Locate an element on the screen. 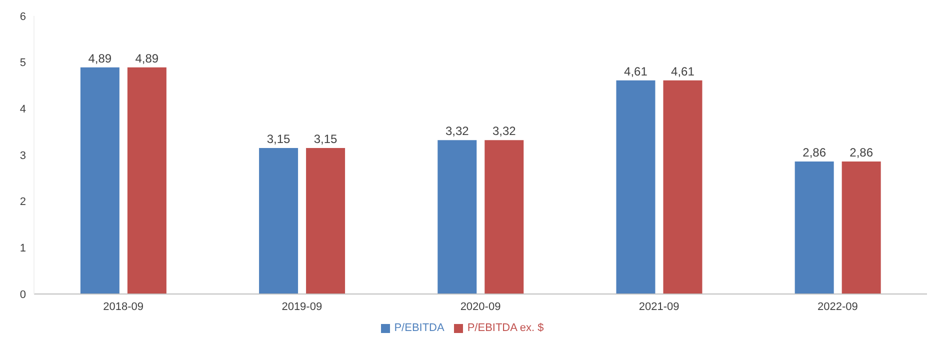 The height and width of the screenshot is (346, 945). y-tick-label: 6 is located at coordinates (23, 16).